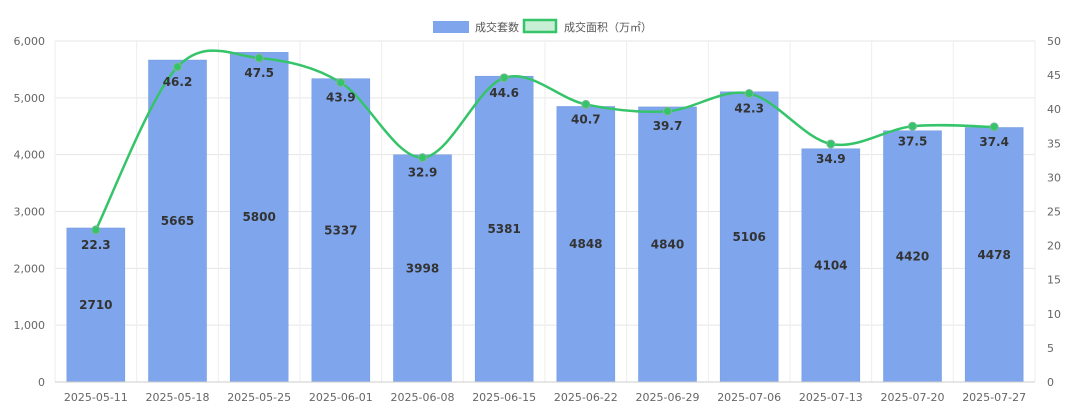 This screenshot has height=417, width=1080. What do you see at coordinates (504, 93) in the screenshot?
I see `line-value-label: 44.6` at bounding box center [504, 93].